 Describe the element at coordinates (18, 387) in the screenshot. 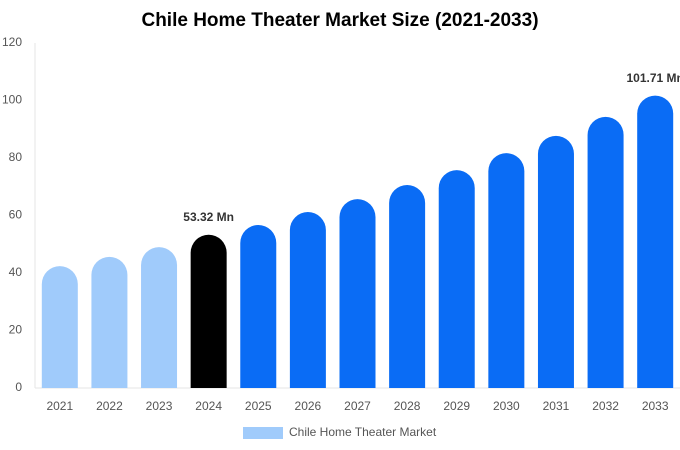

I see `y-tick-label: 0` at that location.